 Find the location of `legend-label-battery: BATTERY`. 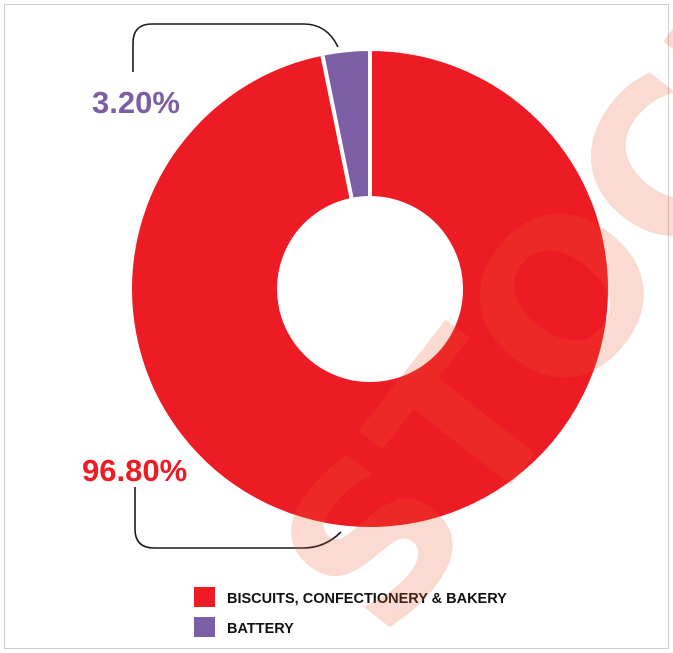

legend-label-battery: BATTERY is located at coordinates (260, 629).